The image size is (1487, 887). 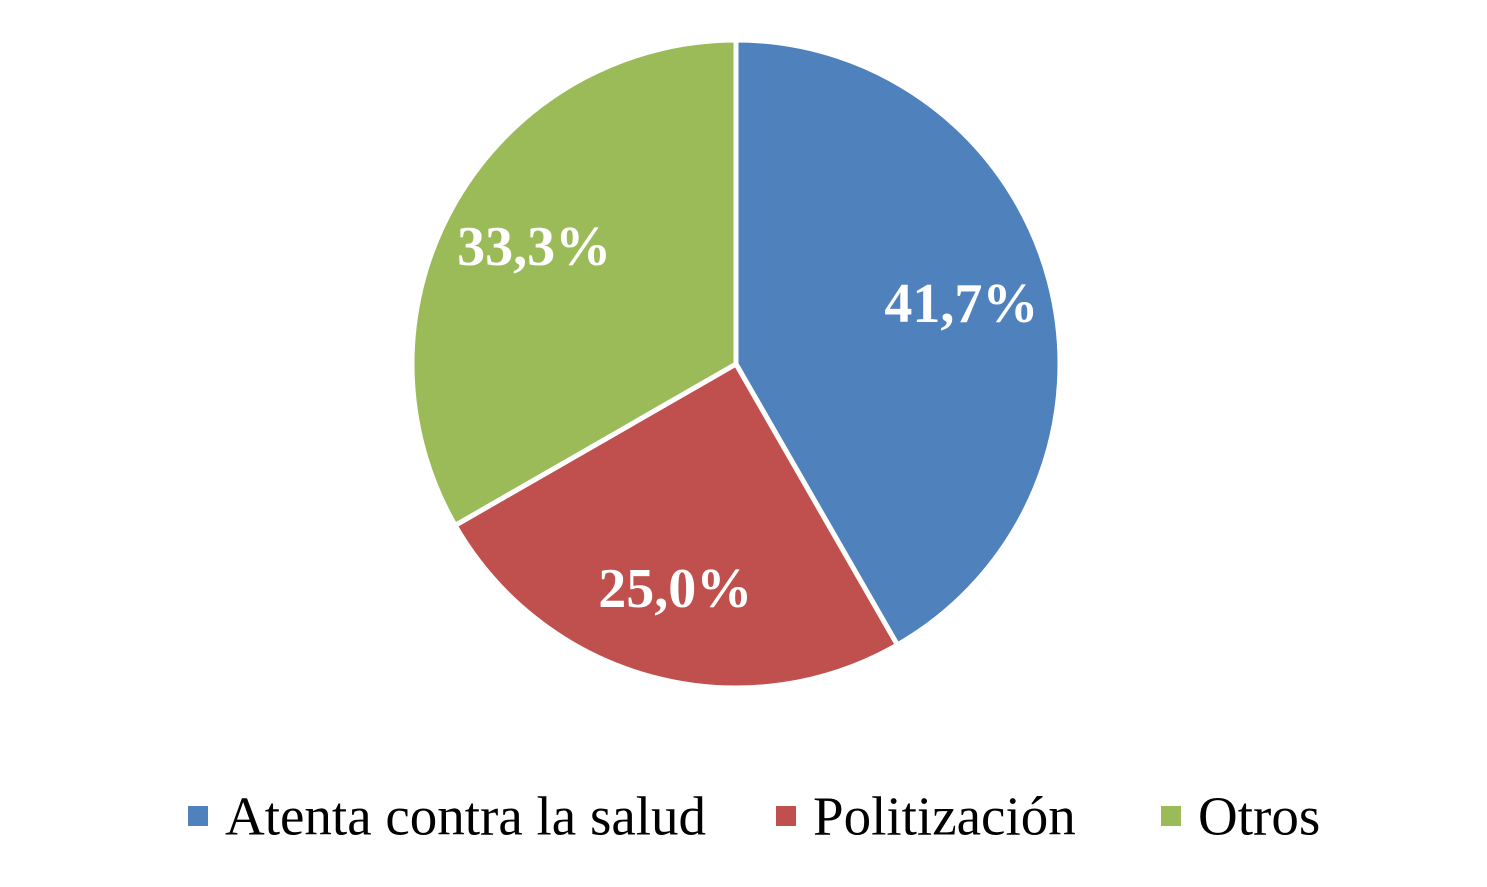 I want to click on legend-item-otros: Otros, so click(x=1240, y=816).